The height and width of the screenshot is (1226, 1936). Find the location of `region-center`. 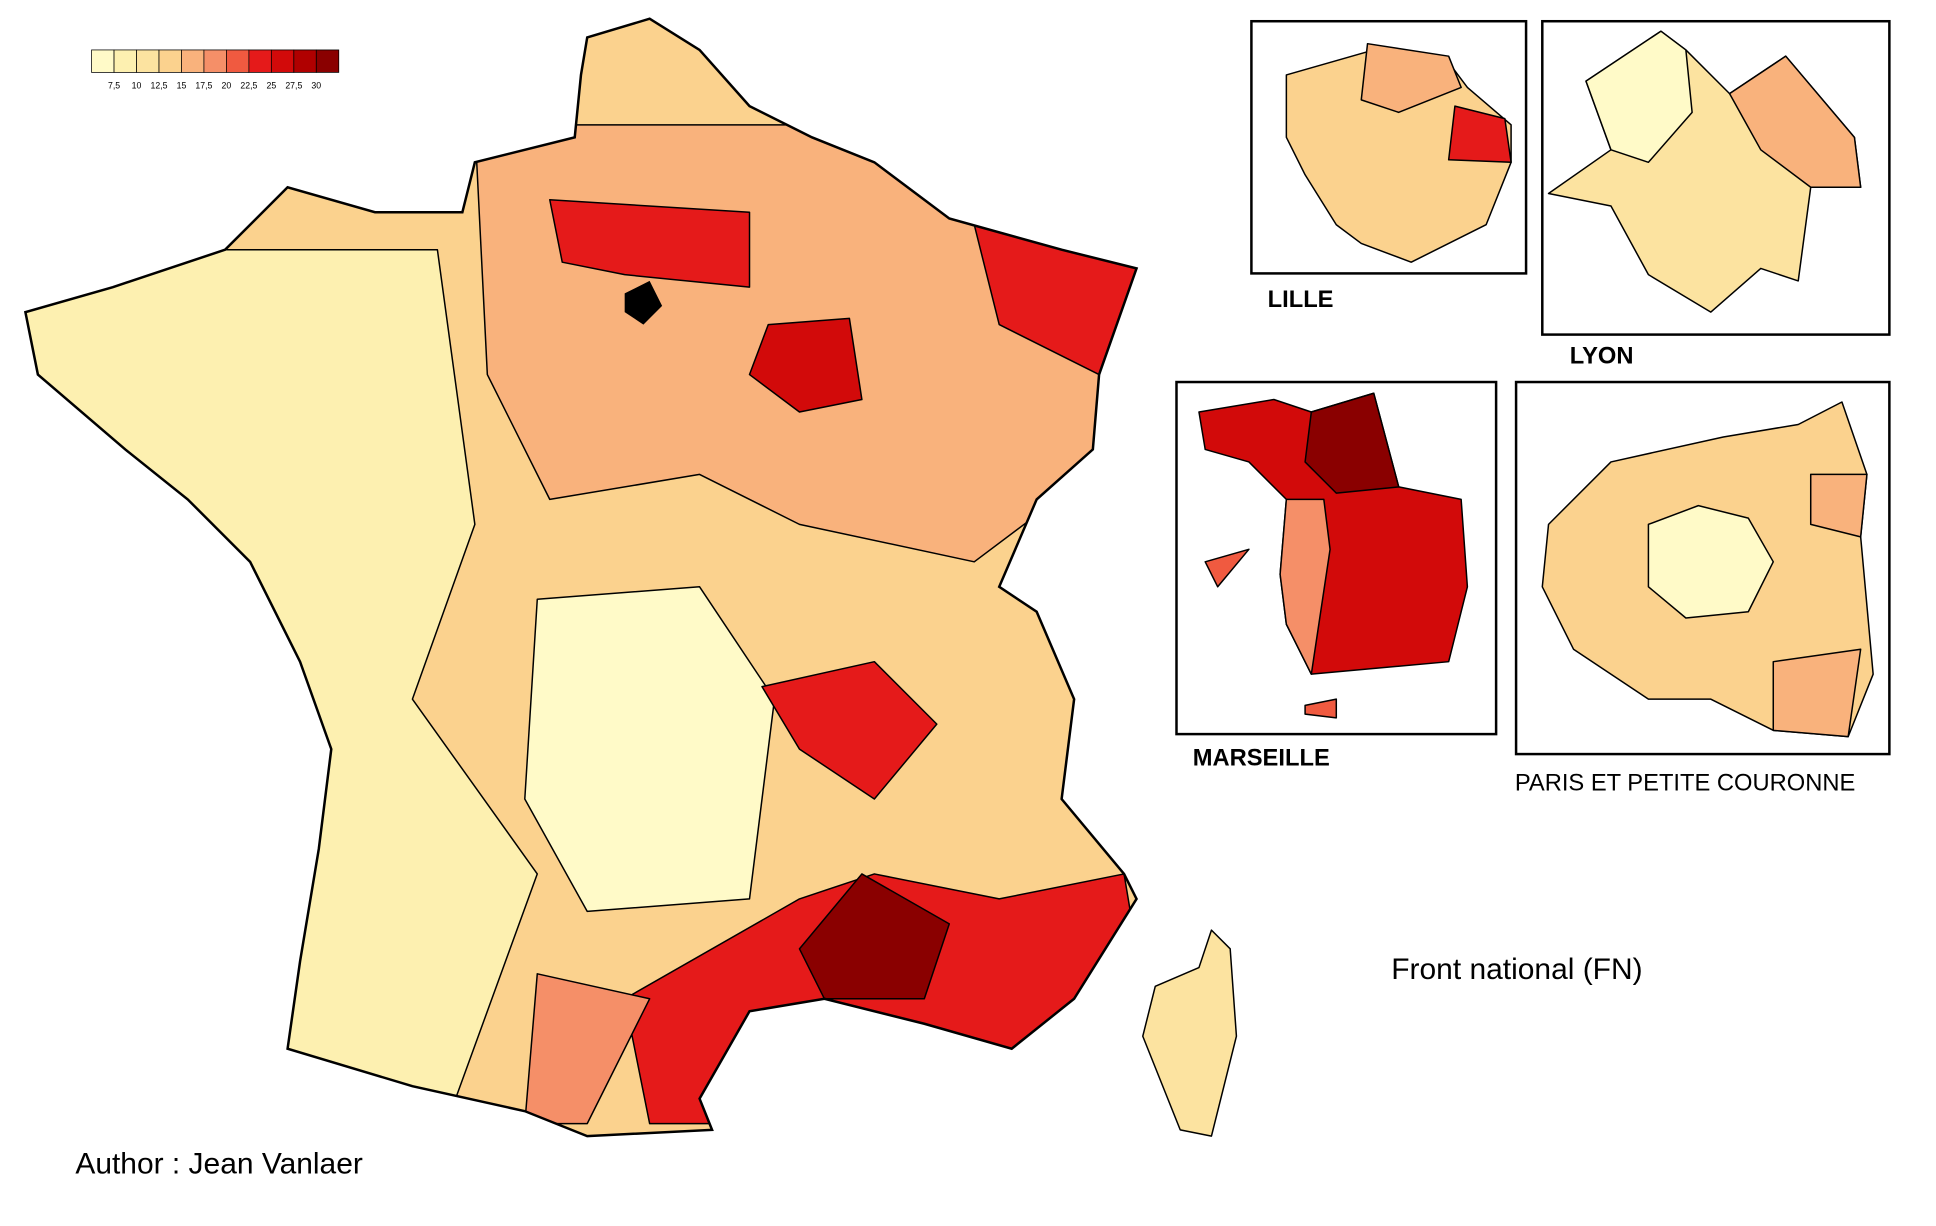

region-center is located at coordinates (650, 749).